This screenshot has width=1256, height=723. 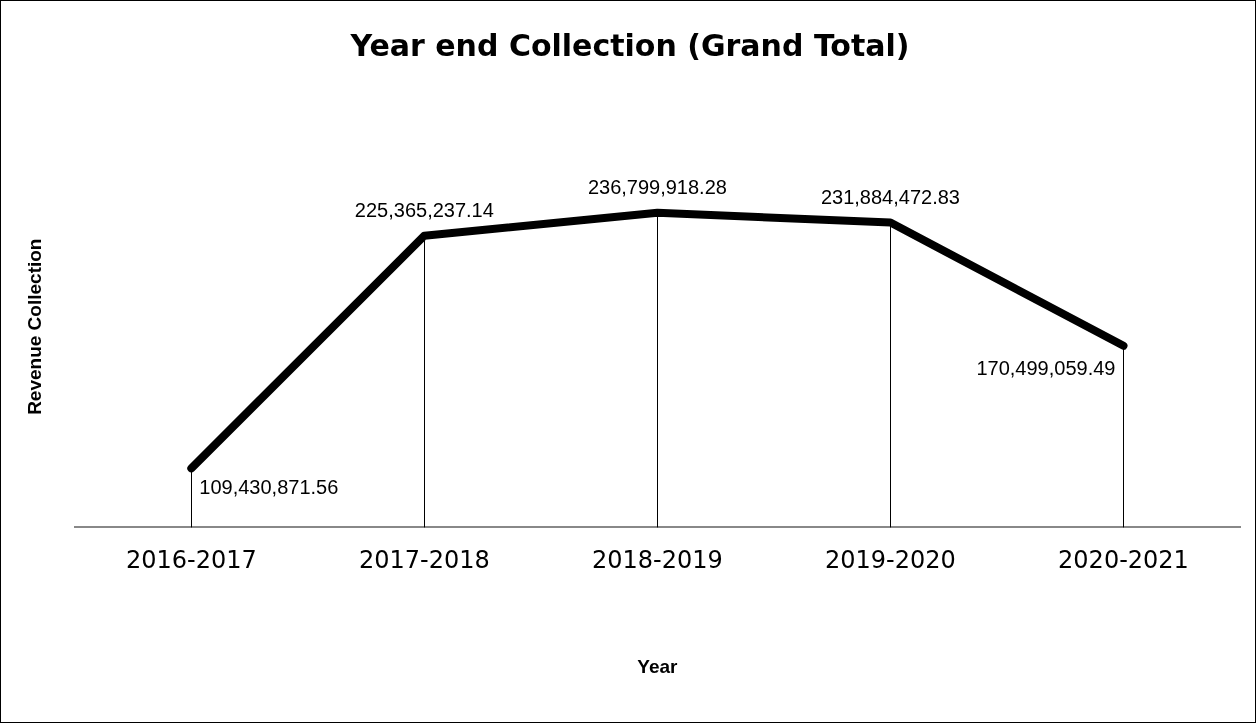 What do you see at coordinates (1046, 368) in the screenshot?
I see `data-label: 170,499,059.49` at bounding box center [1046, 368].